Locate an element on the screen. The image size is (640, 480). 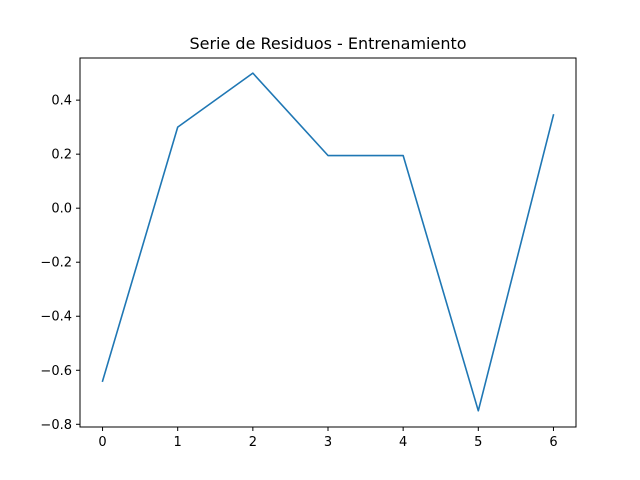
y-tick-label: −0.8 is located at coordinates (56, 425).